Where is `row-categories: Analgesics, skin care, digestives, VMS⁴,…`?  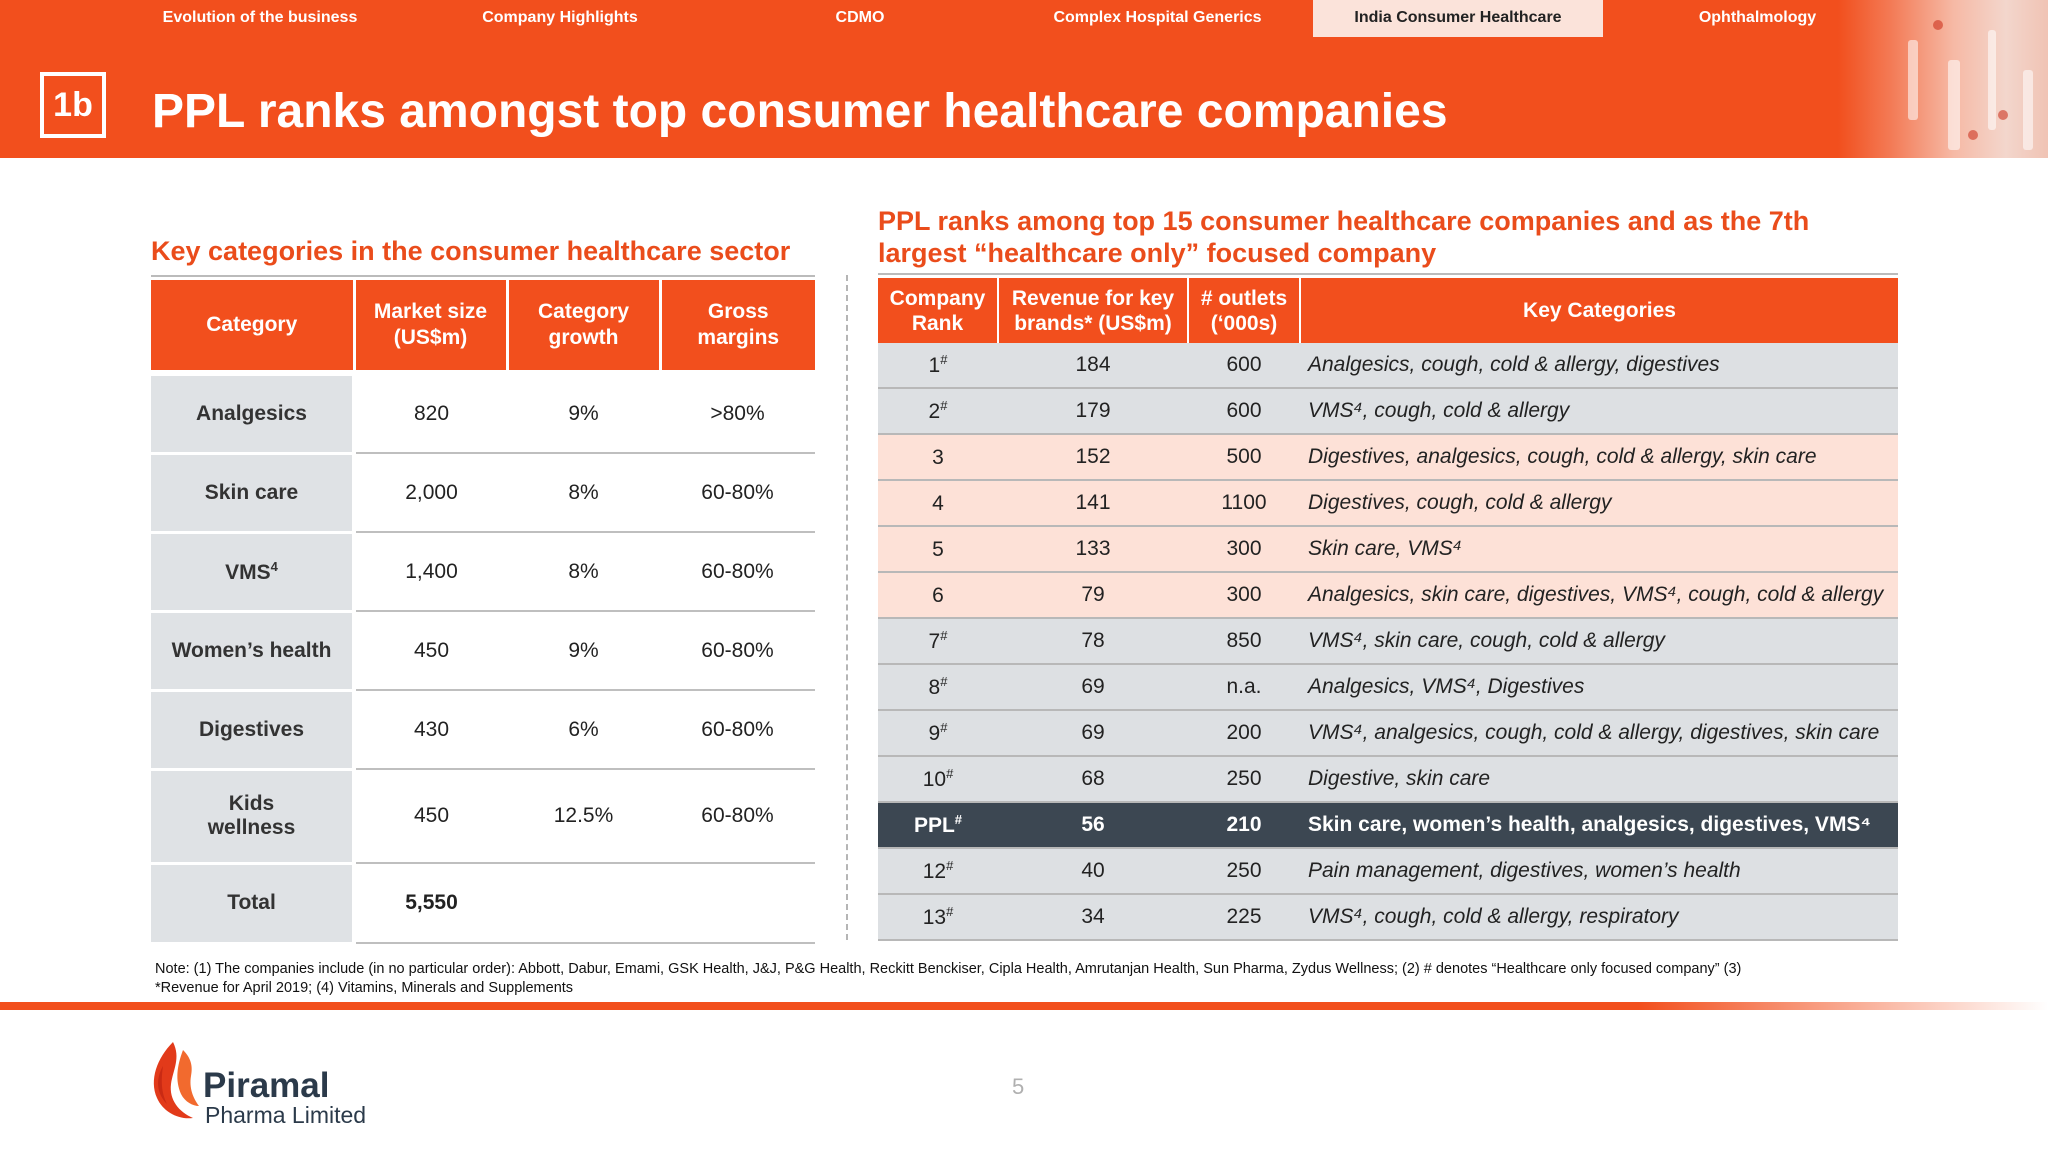 row-categories: Analgesics, skin care, digestives, VMS⁴,… is located at coordinates (1599, 595).